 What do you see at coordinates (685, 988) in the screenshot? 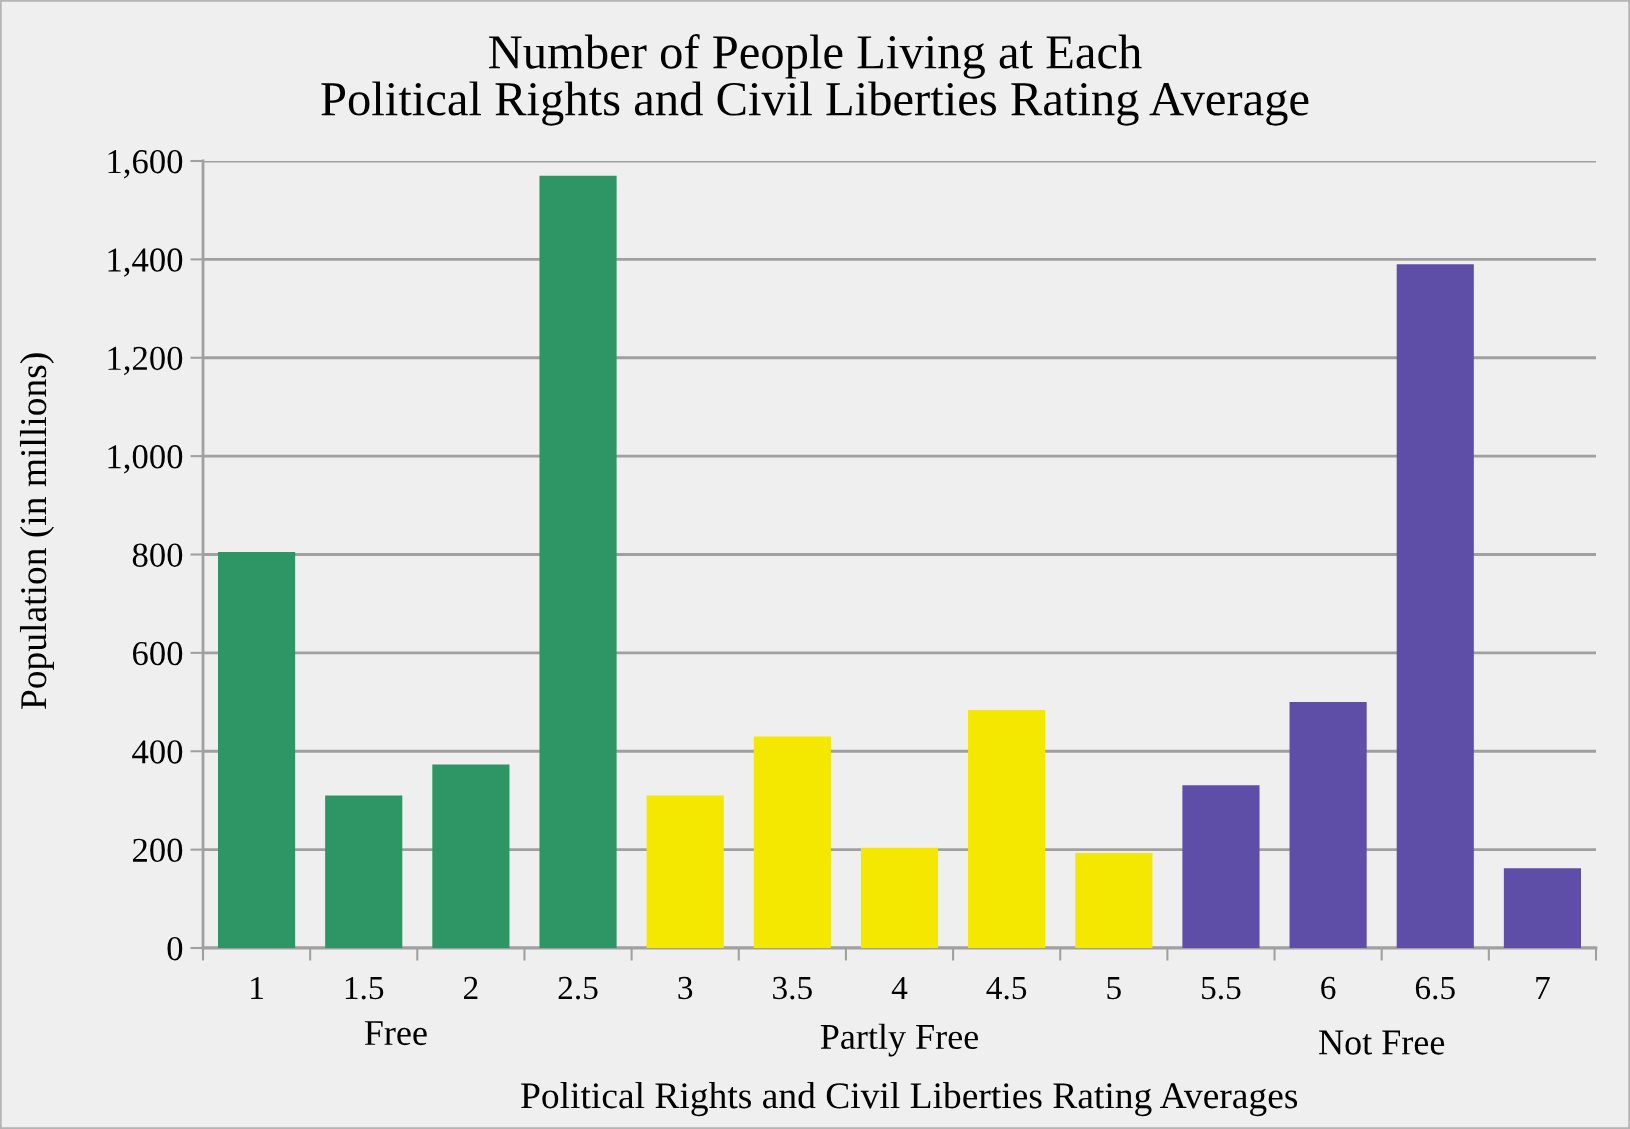
I see `x-tick-label: 3` at bounding box center [685, 988].